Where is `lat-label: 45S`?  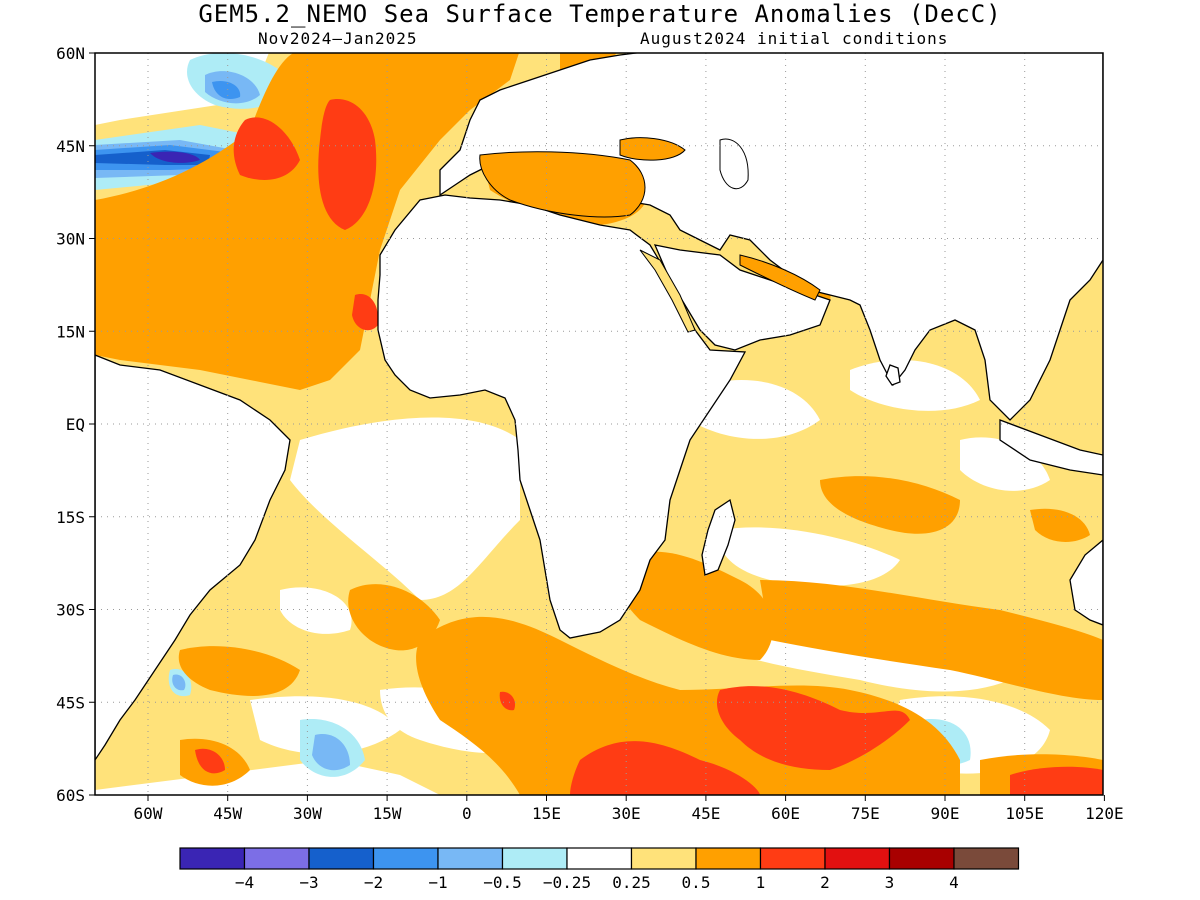
lat-label: 45S is located at coordinates (70, 702).